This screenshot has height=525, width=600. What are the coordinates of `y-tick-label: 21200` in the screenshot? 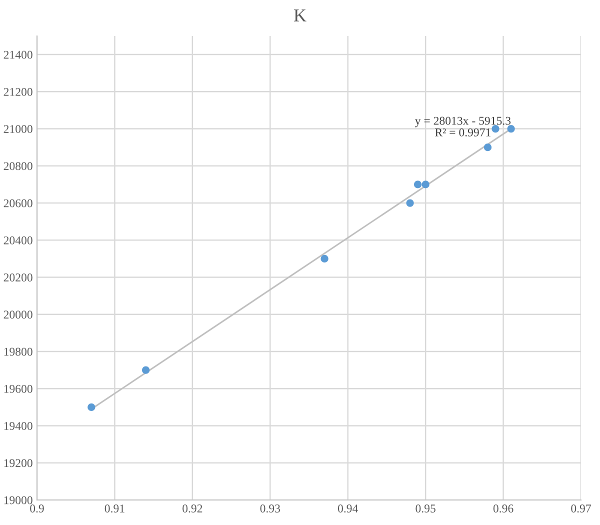 It's located at (18, 92).